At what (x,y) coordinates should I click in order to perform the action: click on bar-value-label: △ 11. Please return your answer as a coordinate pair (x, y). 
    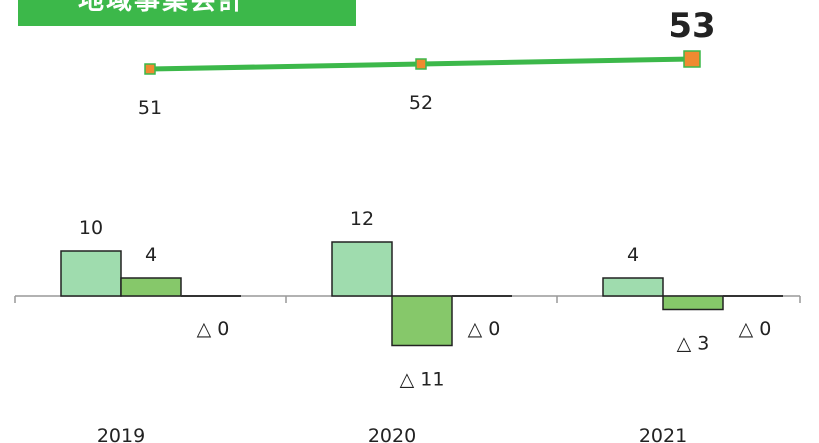
    Looking at the image, I should click on (422, 380).